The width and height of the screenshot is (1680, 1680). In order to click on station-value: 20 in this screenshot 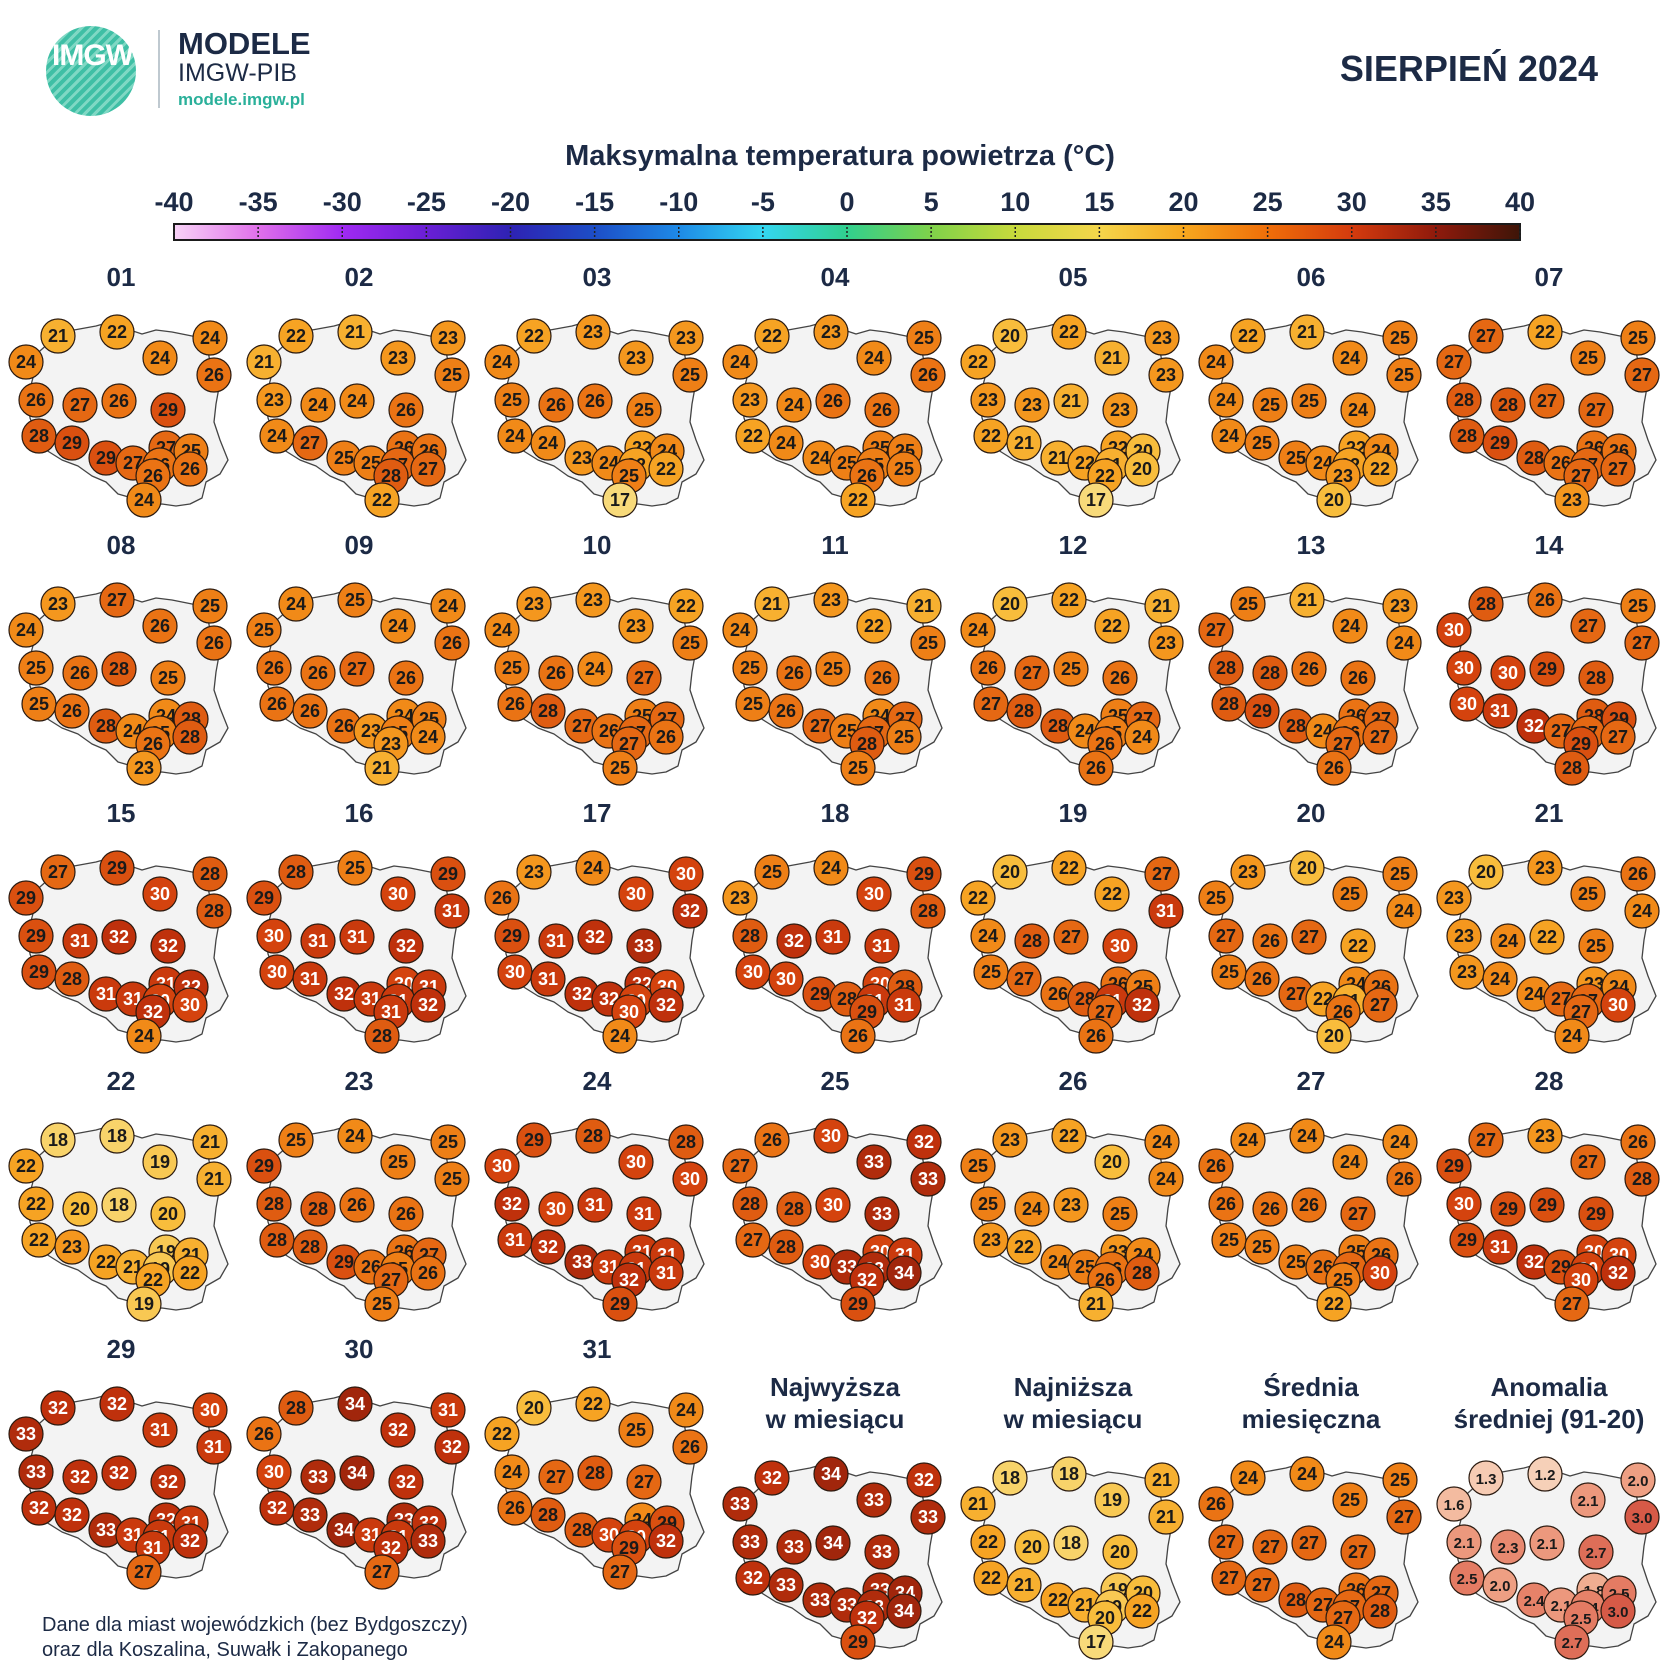, I will do `click(1105, 1618)`.